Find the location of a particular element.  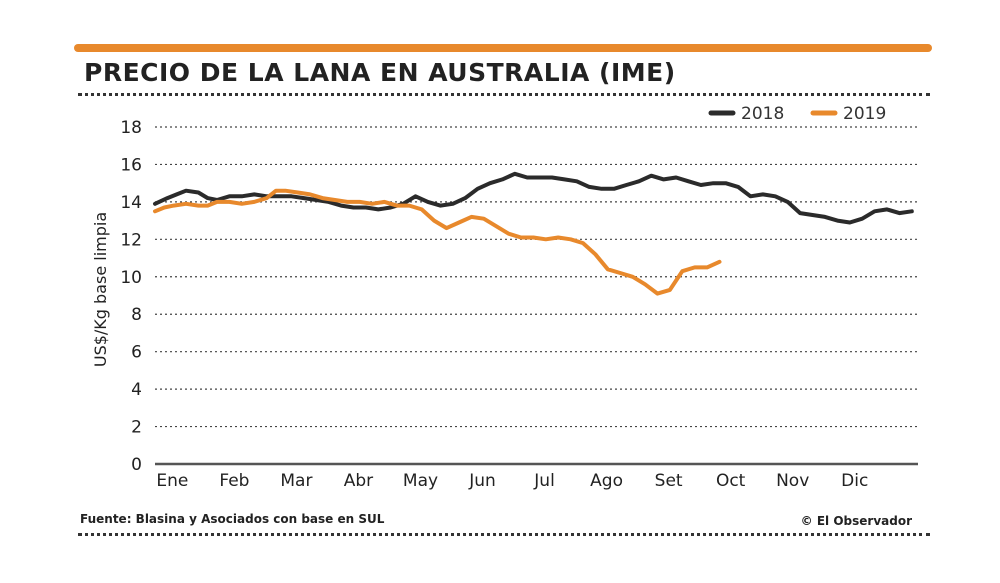

x-tick-label: Nov is located at coordinates (792, 481).